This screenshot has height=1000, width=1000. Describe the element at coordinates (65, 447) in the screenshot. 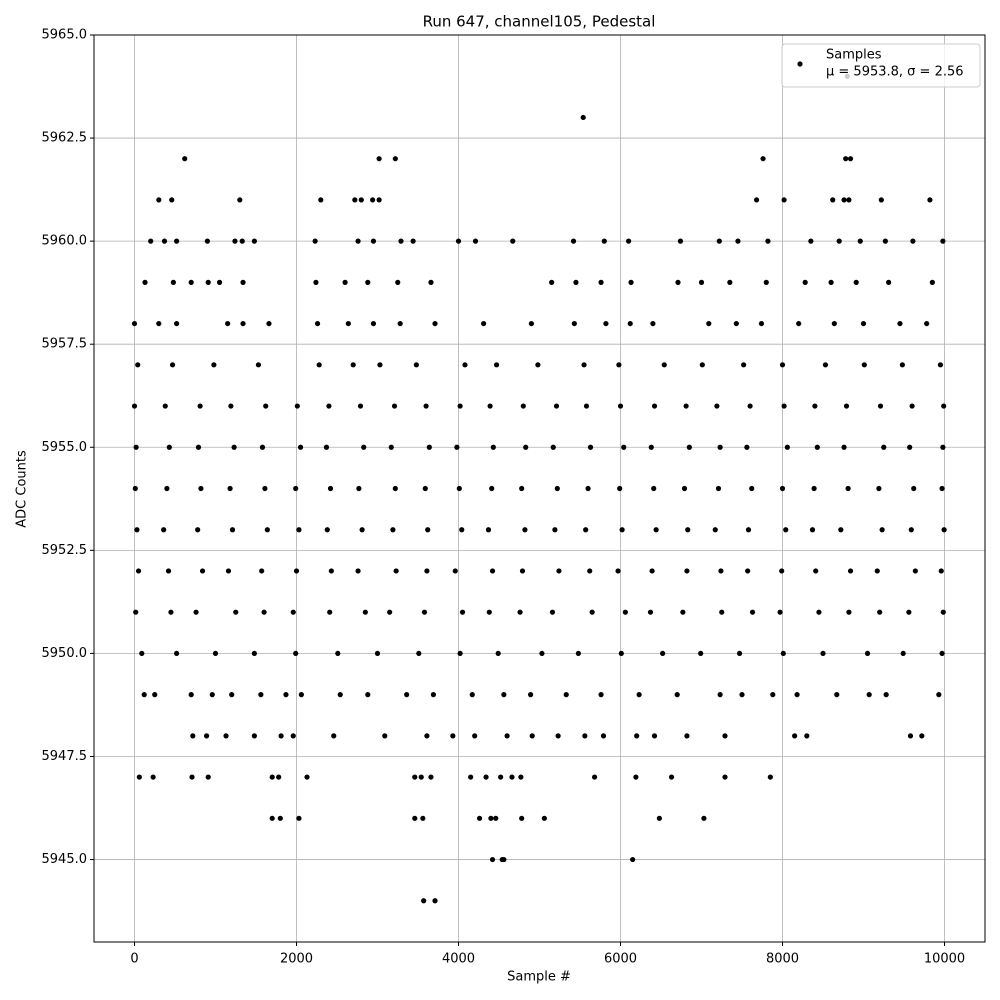

I see `y-tick-label: 5955.0` at that location.